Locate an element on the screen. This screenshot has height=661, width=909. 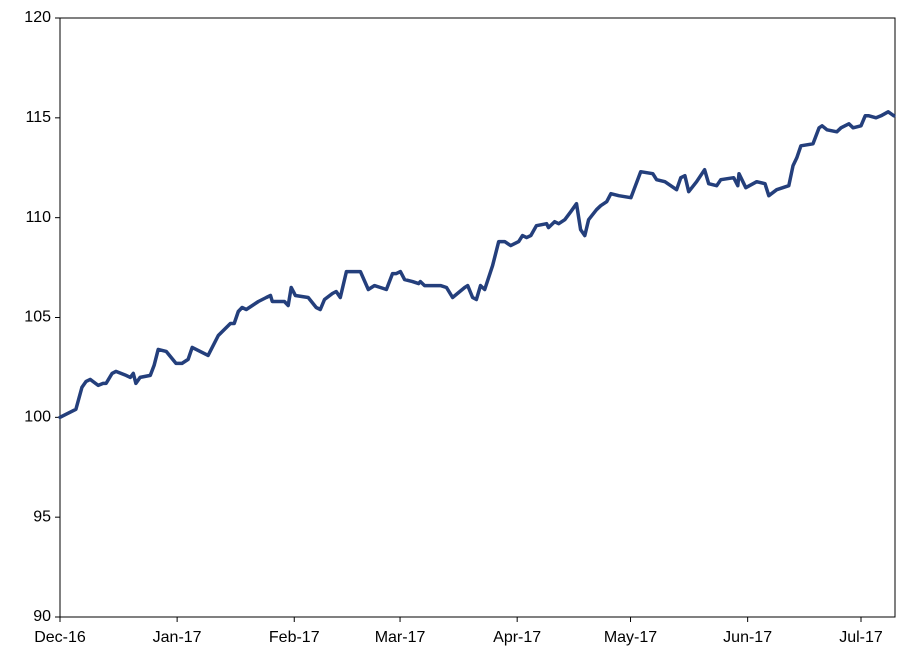
y-tick-label: 95 is located at coordinates (42, 516).